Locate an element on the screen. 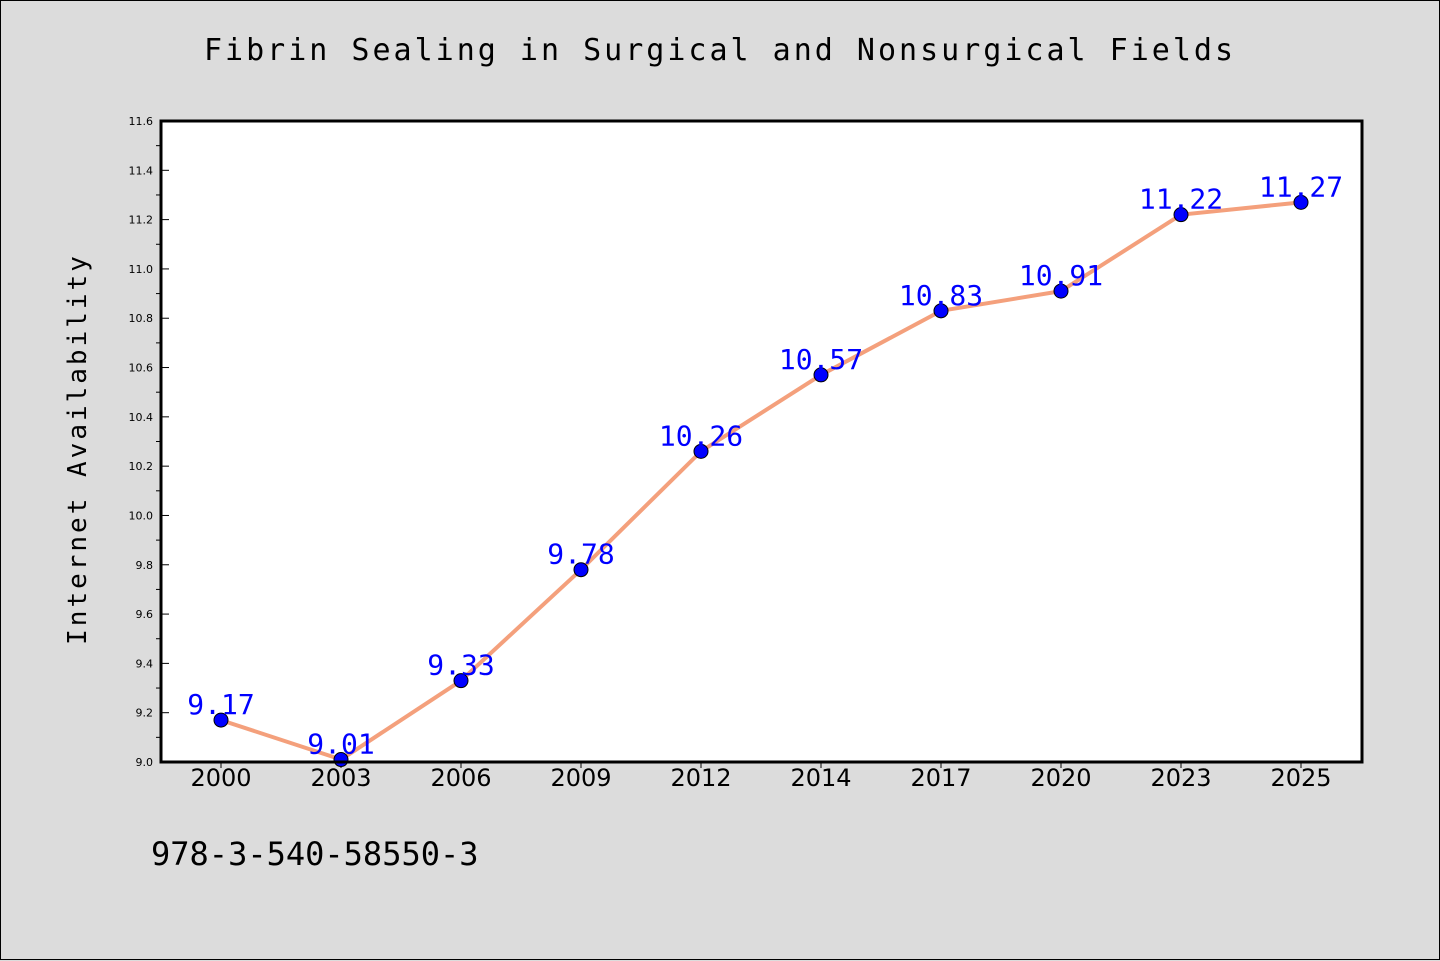 The width and height of the screenshot is (1440, 961). y-tick-label: 10.0 is located at coordinates (141, 515).